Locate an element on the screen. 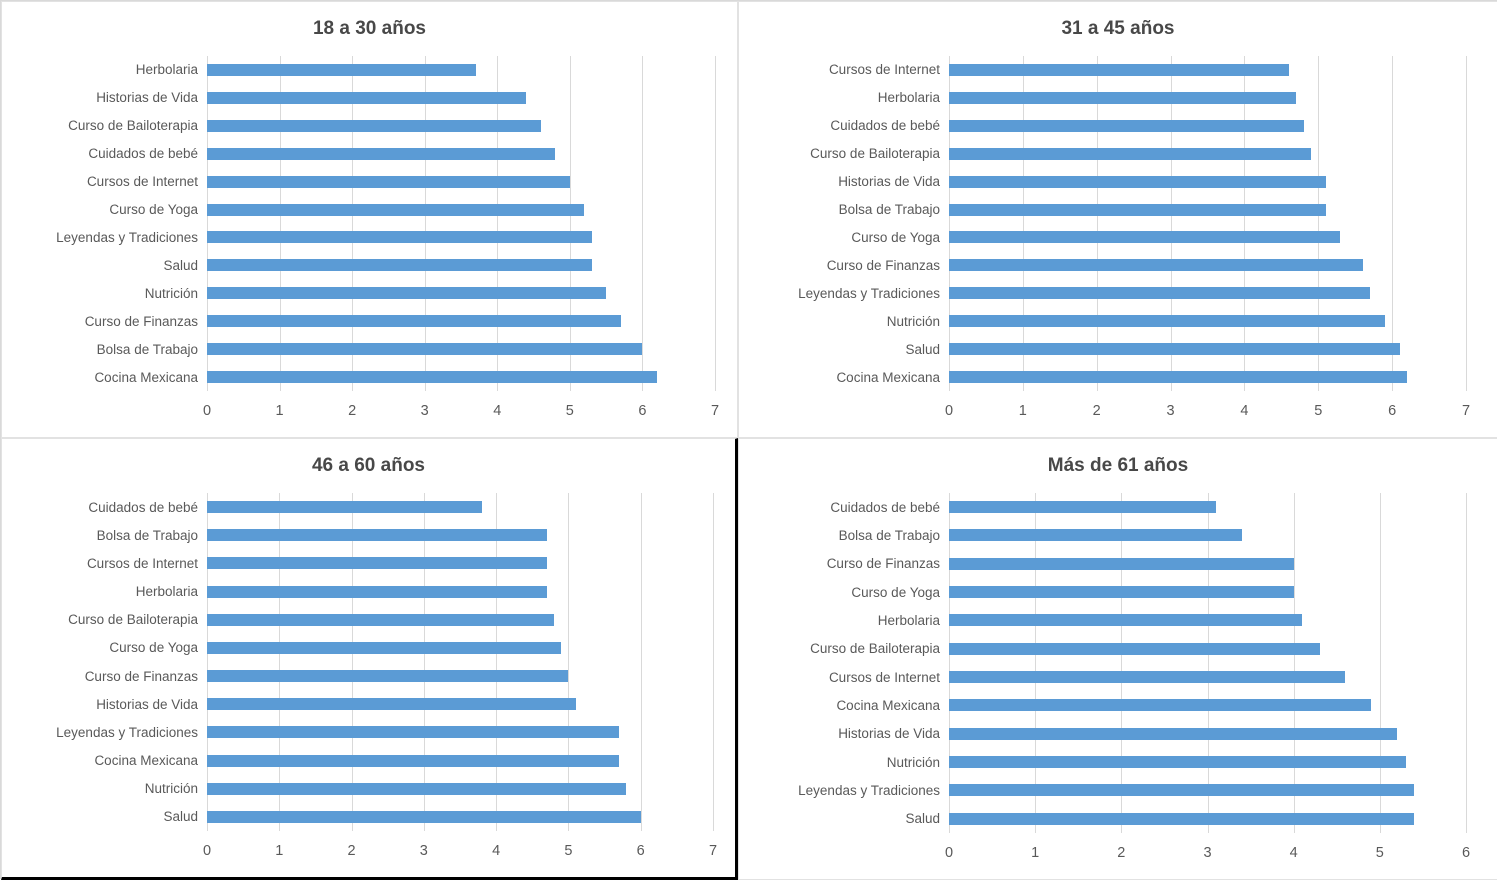 This screenshot has height=880, width=1497. category-label: Historias de Vida is located at coordinates (889, 734).